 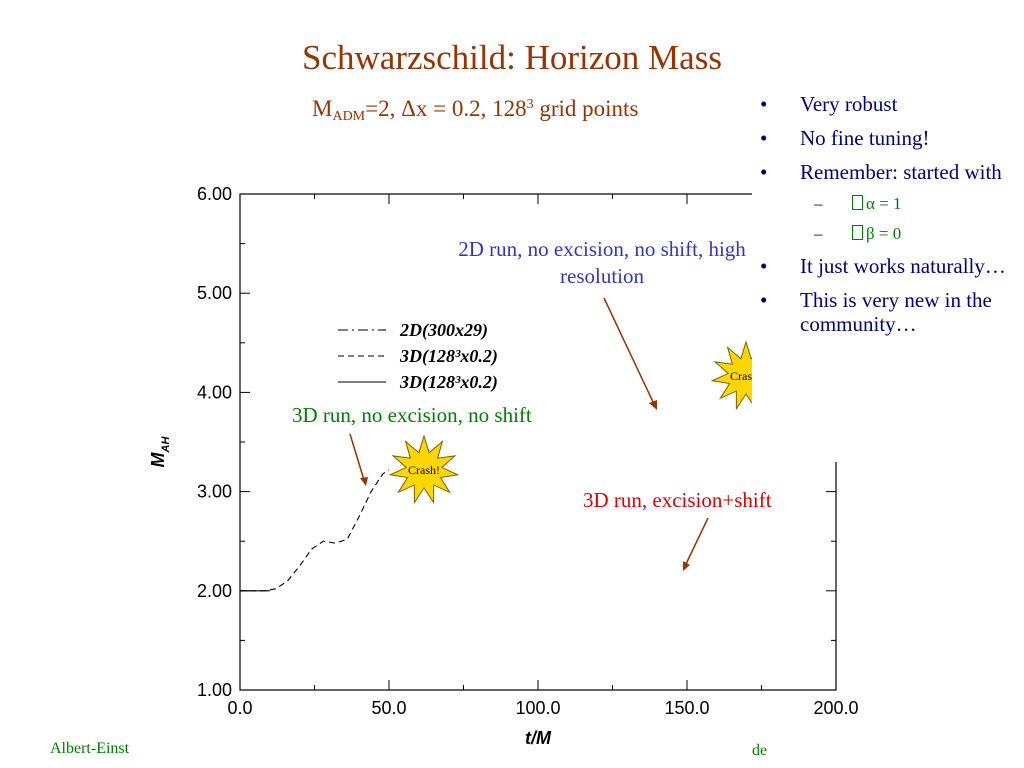 What do you see at coordinates (537, 708) in the screenshot?
I see `x-tick-label: 100.0` at bounding box center [537, 708].